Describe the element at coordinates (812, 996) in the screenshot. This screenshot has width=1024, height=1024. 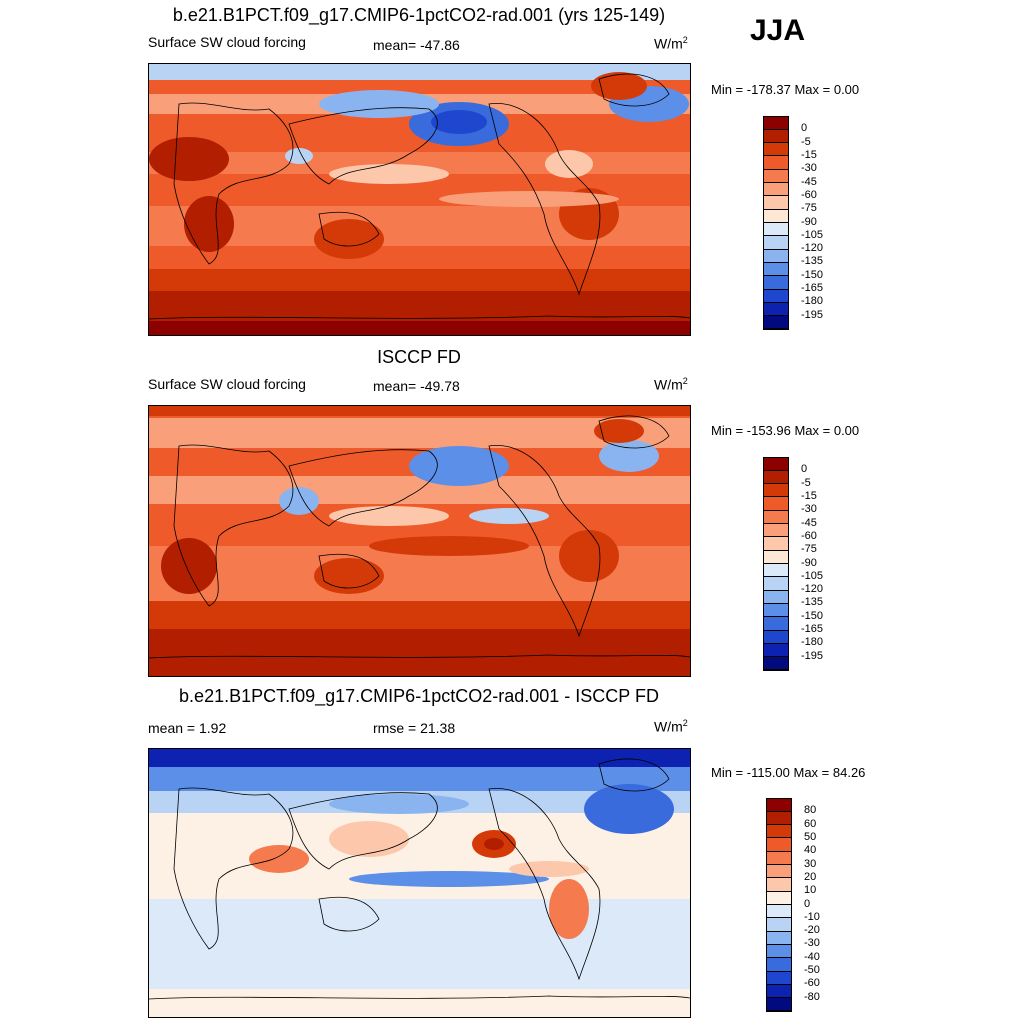
I see `colorbar-label: -80` at that location.